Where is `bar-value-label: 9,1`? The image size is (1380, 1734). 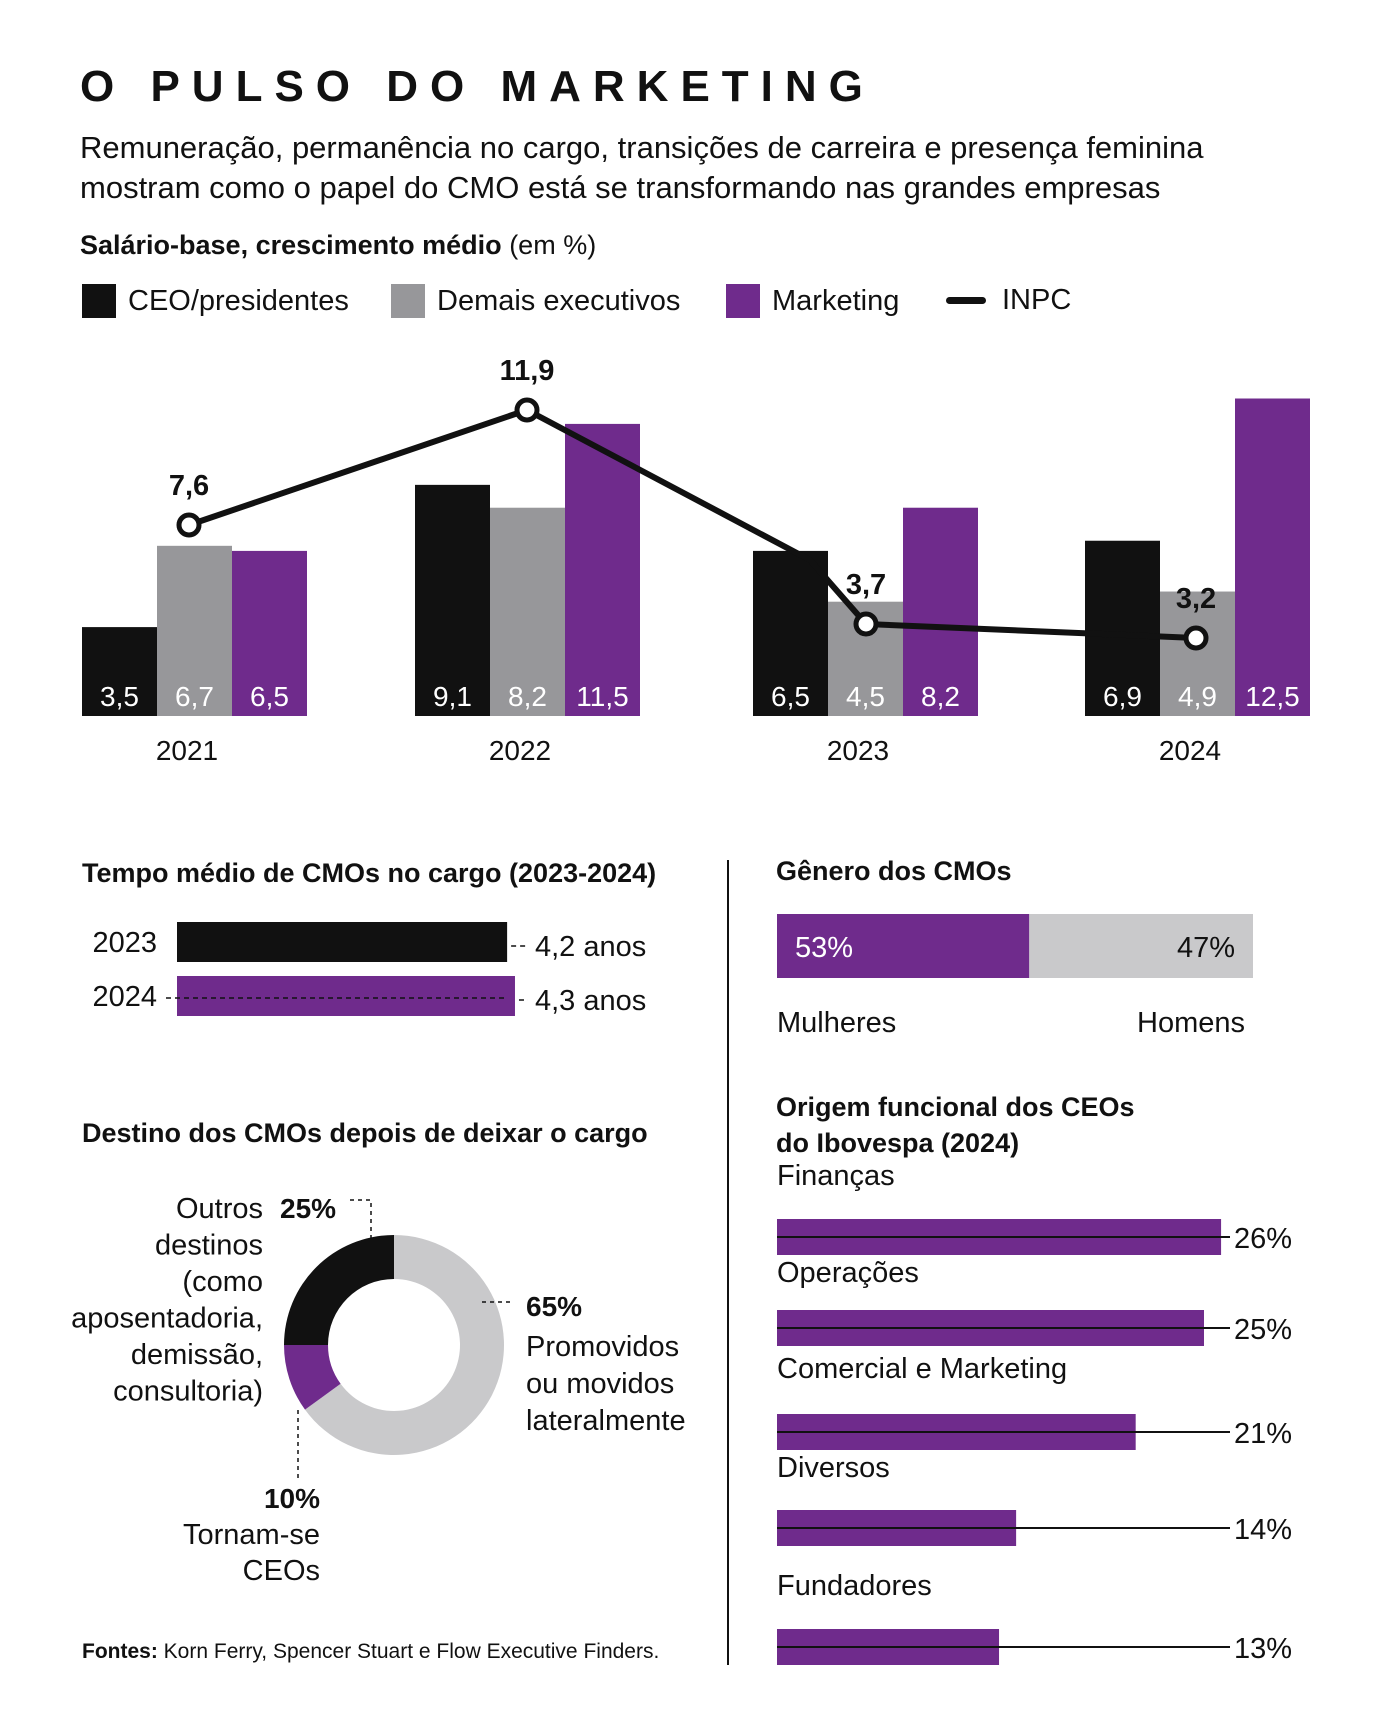
bar-value-label: 9,1 is located at coordinates (452, 696).